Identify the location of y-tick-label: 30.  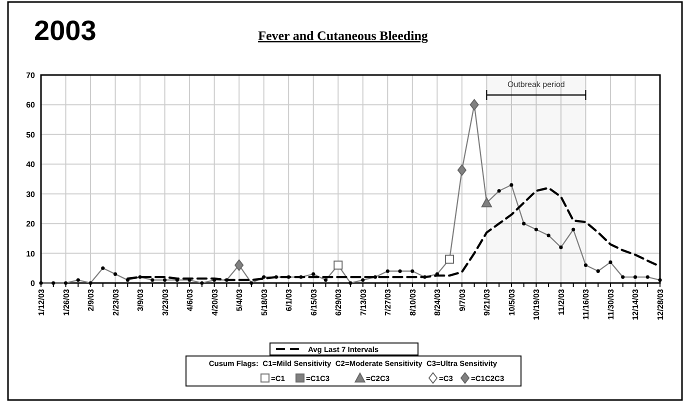
(31, 194).